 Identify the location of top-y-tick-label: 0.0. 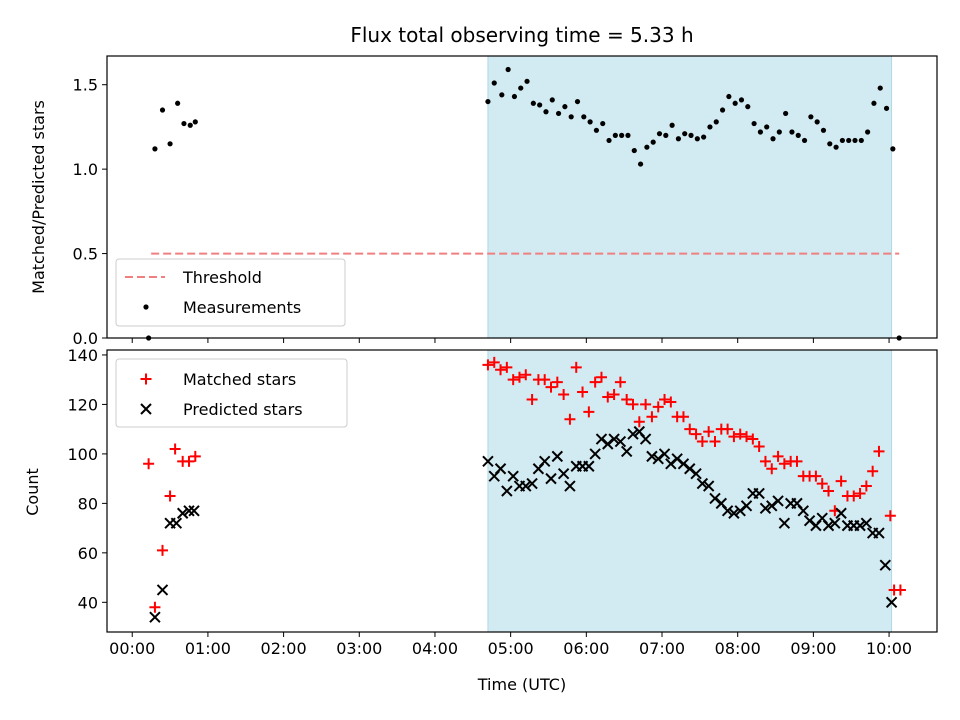
(85, 338).